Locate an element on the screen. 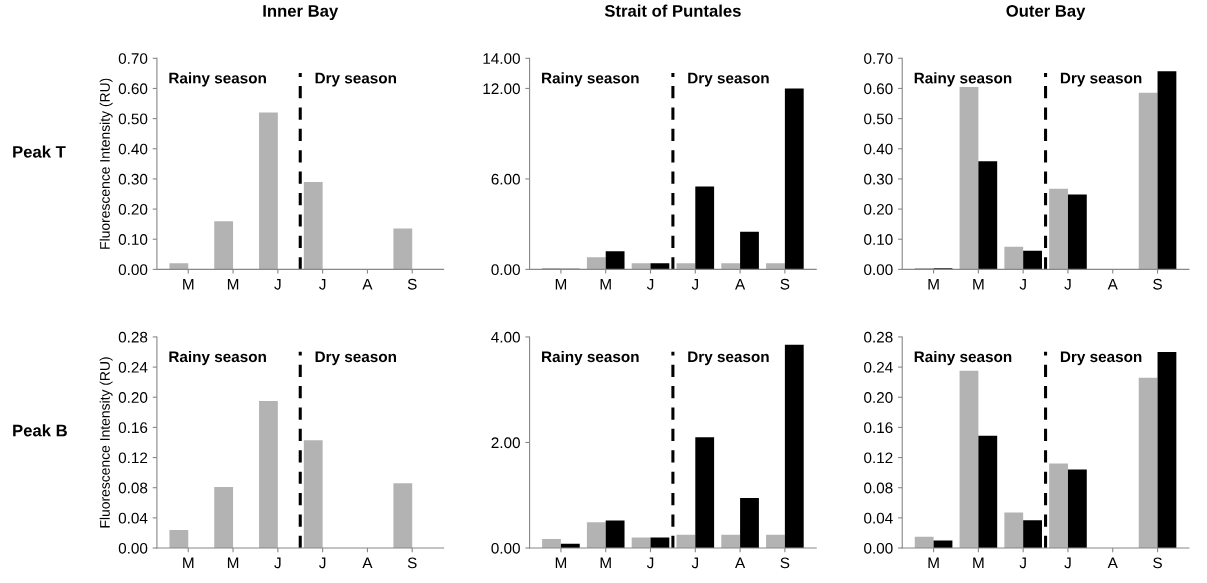  y-tick-label: 12.00 is located at coordinates (501, 89).